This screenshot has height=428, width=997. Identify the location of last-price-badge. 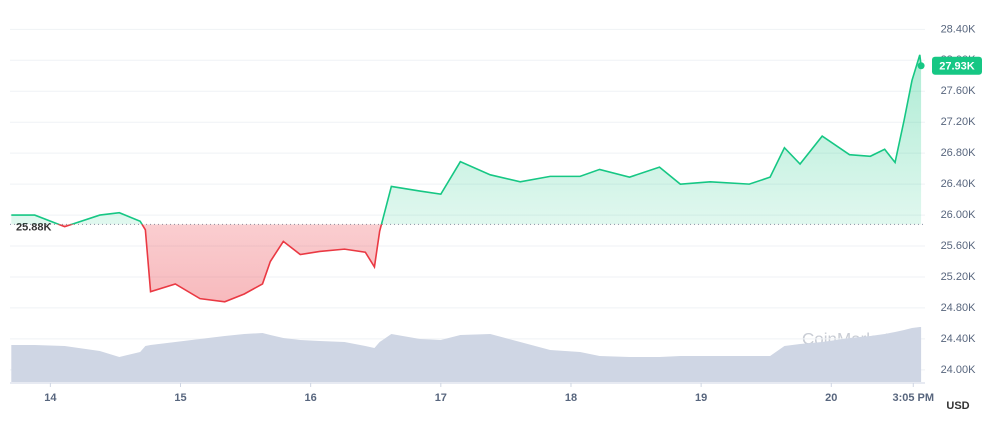
(957, 65).